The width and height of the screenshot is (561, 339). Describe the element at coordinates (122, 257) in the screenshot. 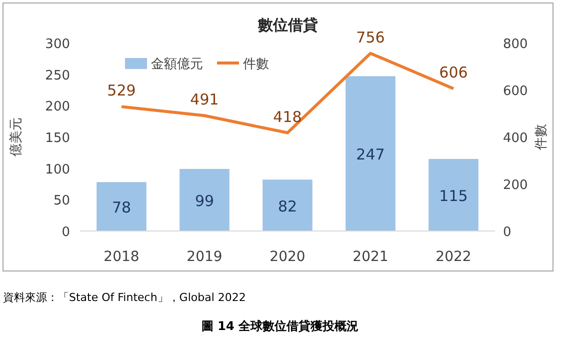

I see `x-tick-label: 2018` at that location.